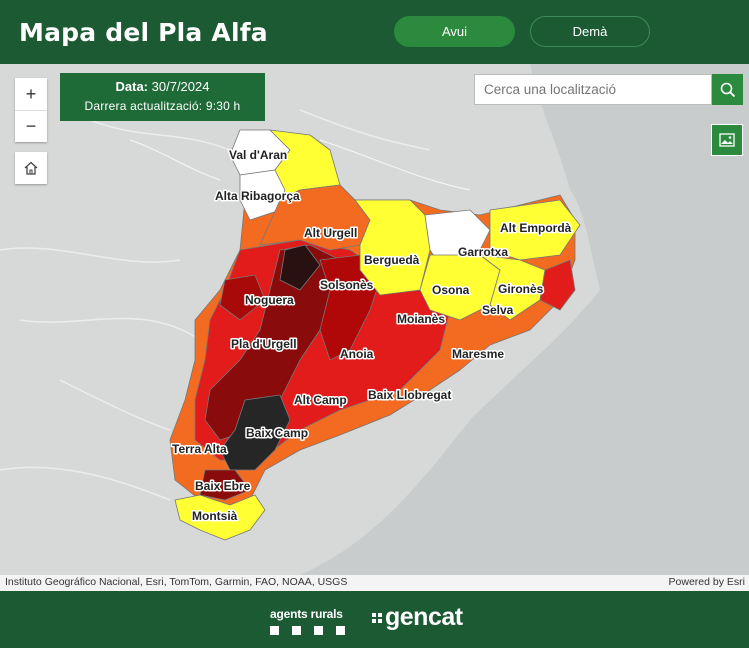 This screenshot has width=749, height=648. I want to click on zoom-out-button: −, so click(31, 126).